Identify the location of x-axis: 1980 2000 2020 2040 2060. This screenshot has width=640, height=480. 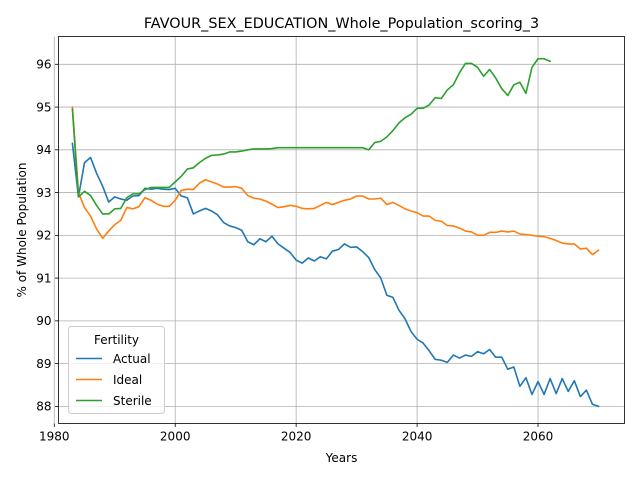
(296, 433).